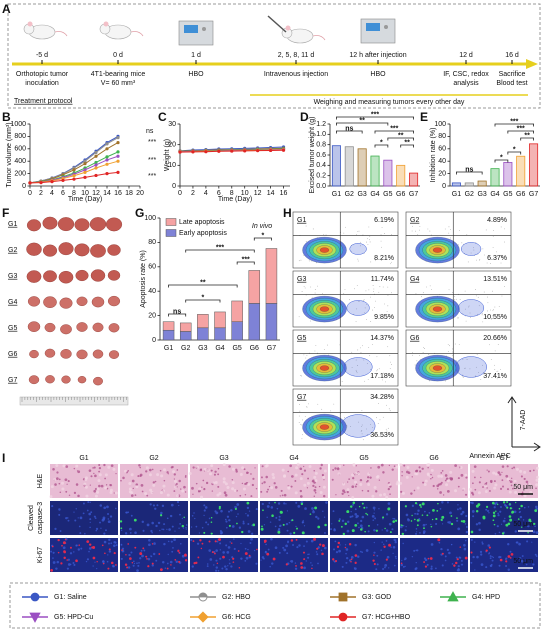  Describe the element at coordinates (152, 142) in the screenshot. I see `significance: ***` at that location.